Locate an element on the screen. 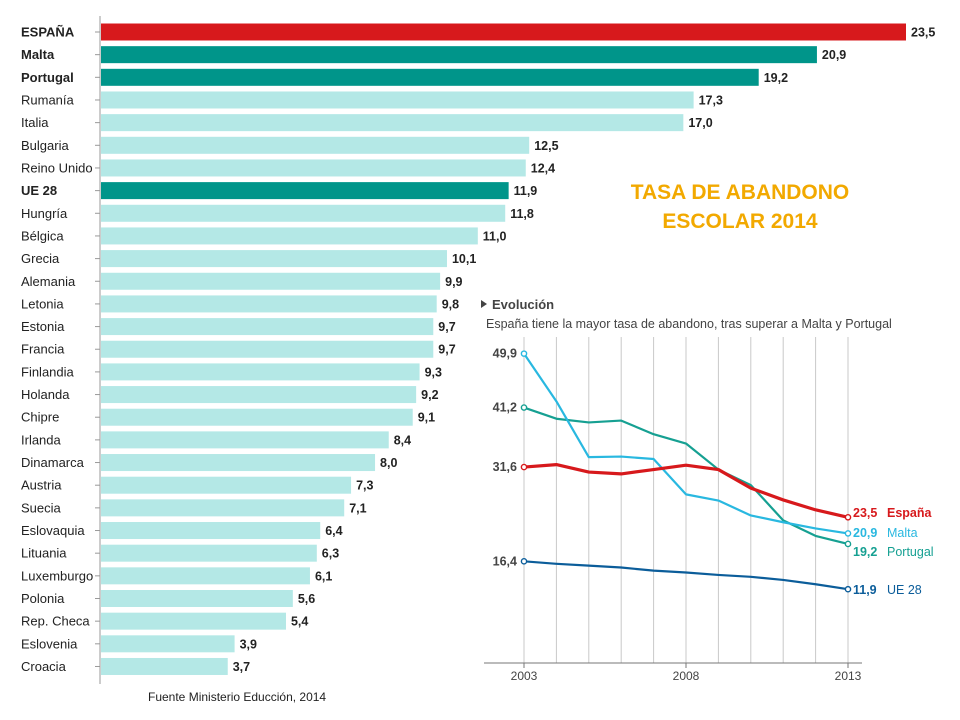  bar-value-label: 12,5 is located at coordinates (546, 146).